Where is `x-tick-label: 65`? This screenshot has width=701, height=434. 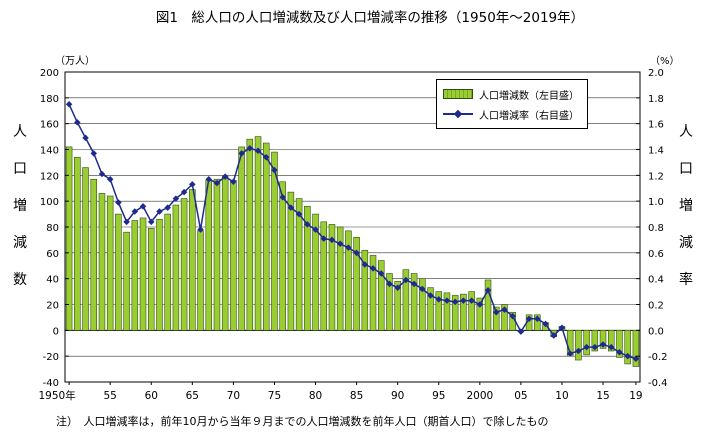
x-tick-label: 65 is located at coordinates (192, 396).